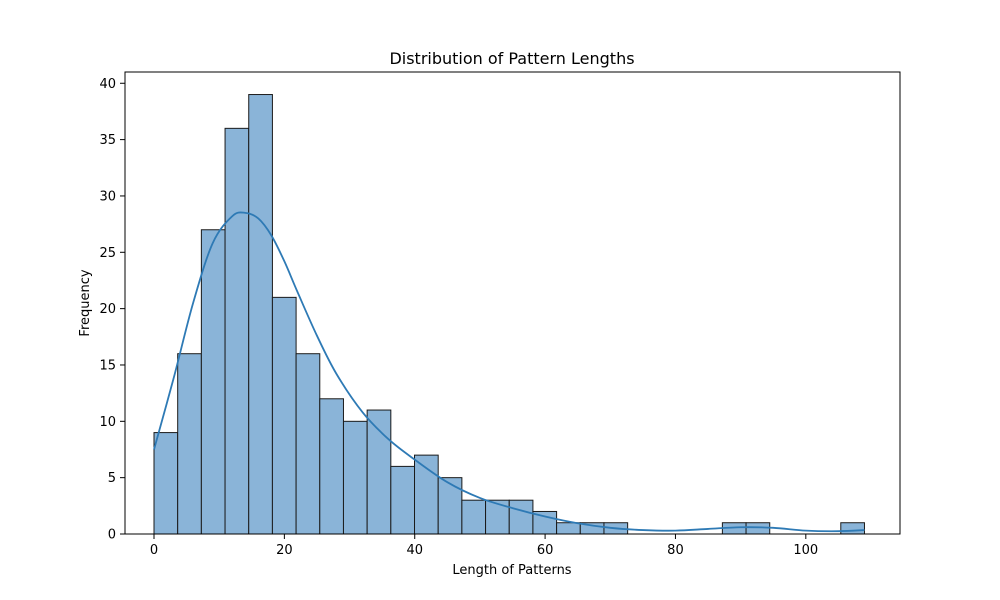 Image resolution: width=1000 pixels, height=600 pixels. I want to click on y-tick-label: 0, so click(112, 535).